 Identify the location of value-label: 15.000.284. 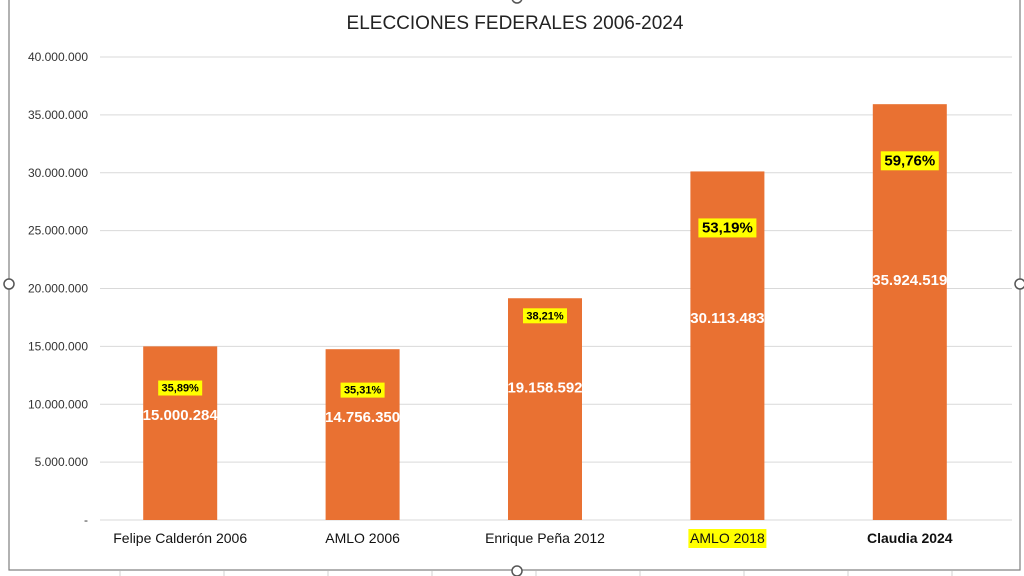
(181, 415).